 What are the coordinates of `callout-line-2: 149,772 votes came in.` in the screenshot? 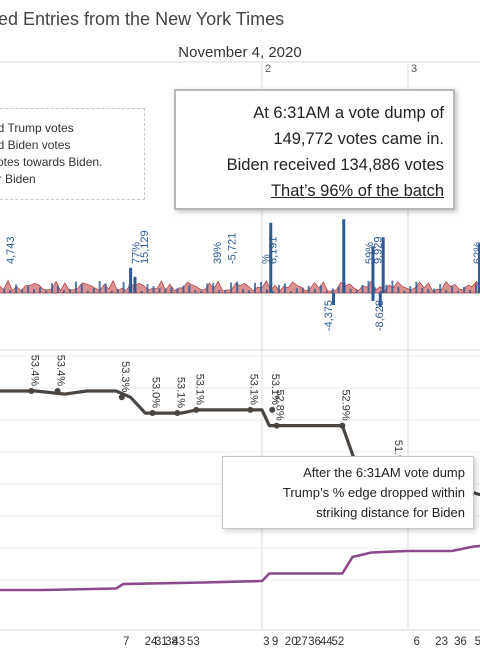 It's located at (358, 139).